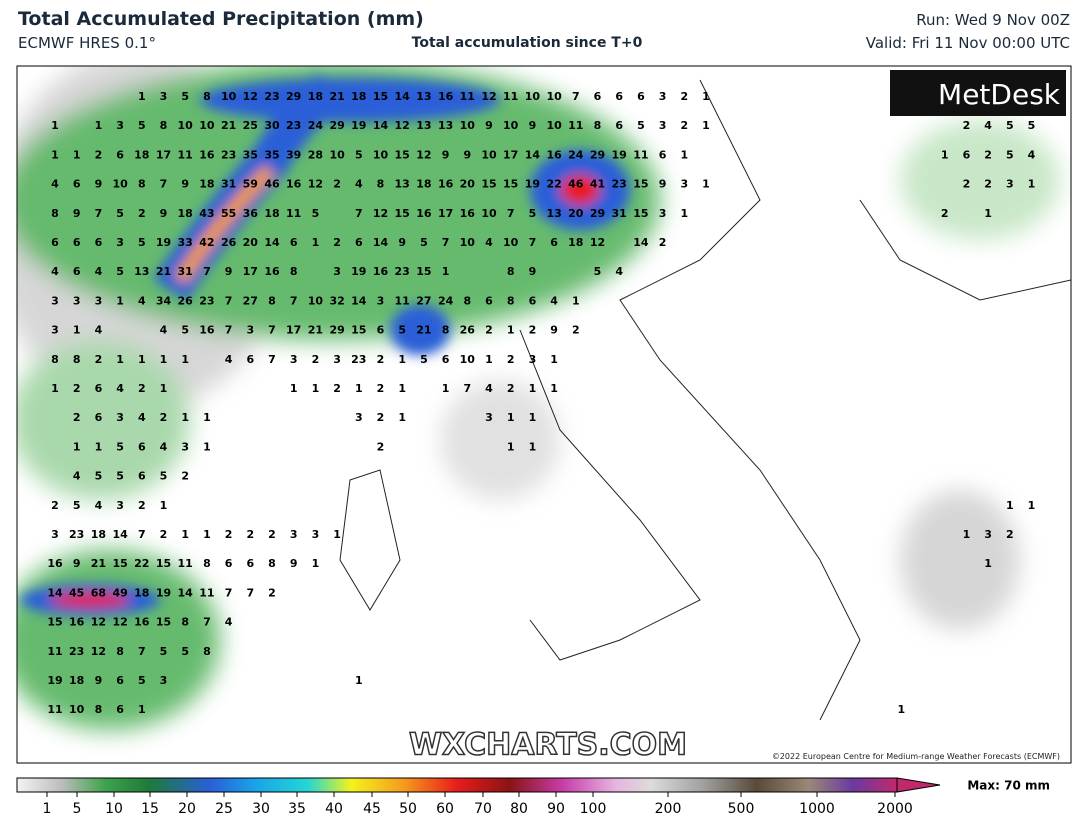  I want to click on station-value: 55, so click(228, 213).